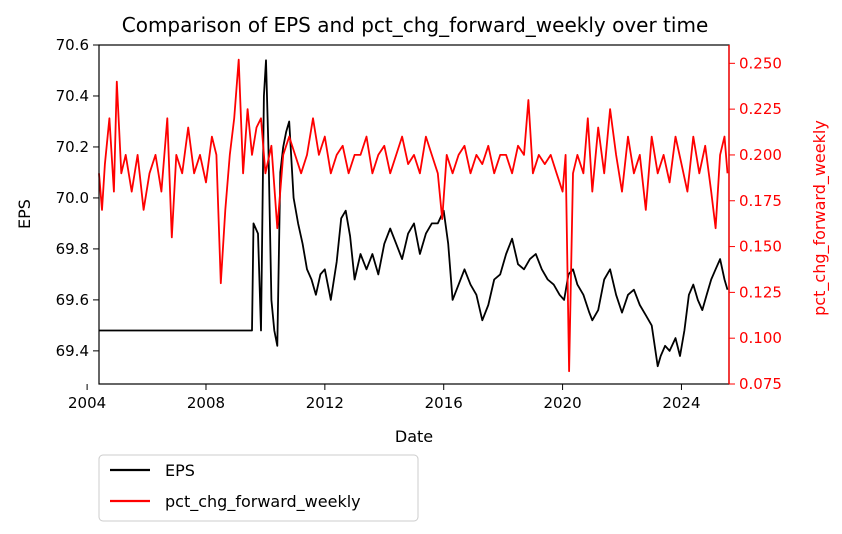  I want to click on y-right-tick-label: 0.100, so click(760, 338).